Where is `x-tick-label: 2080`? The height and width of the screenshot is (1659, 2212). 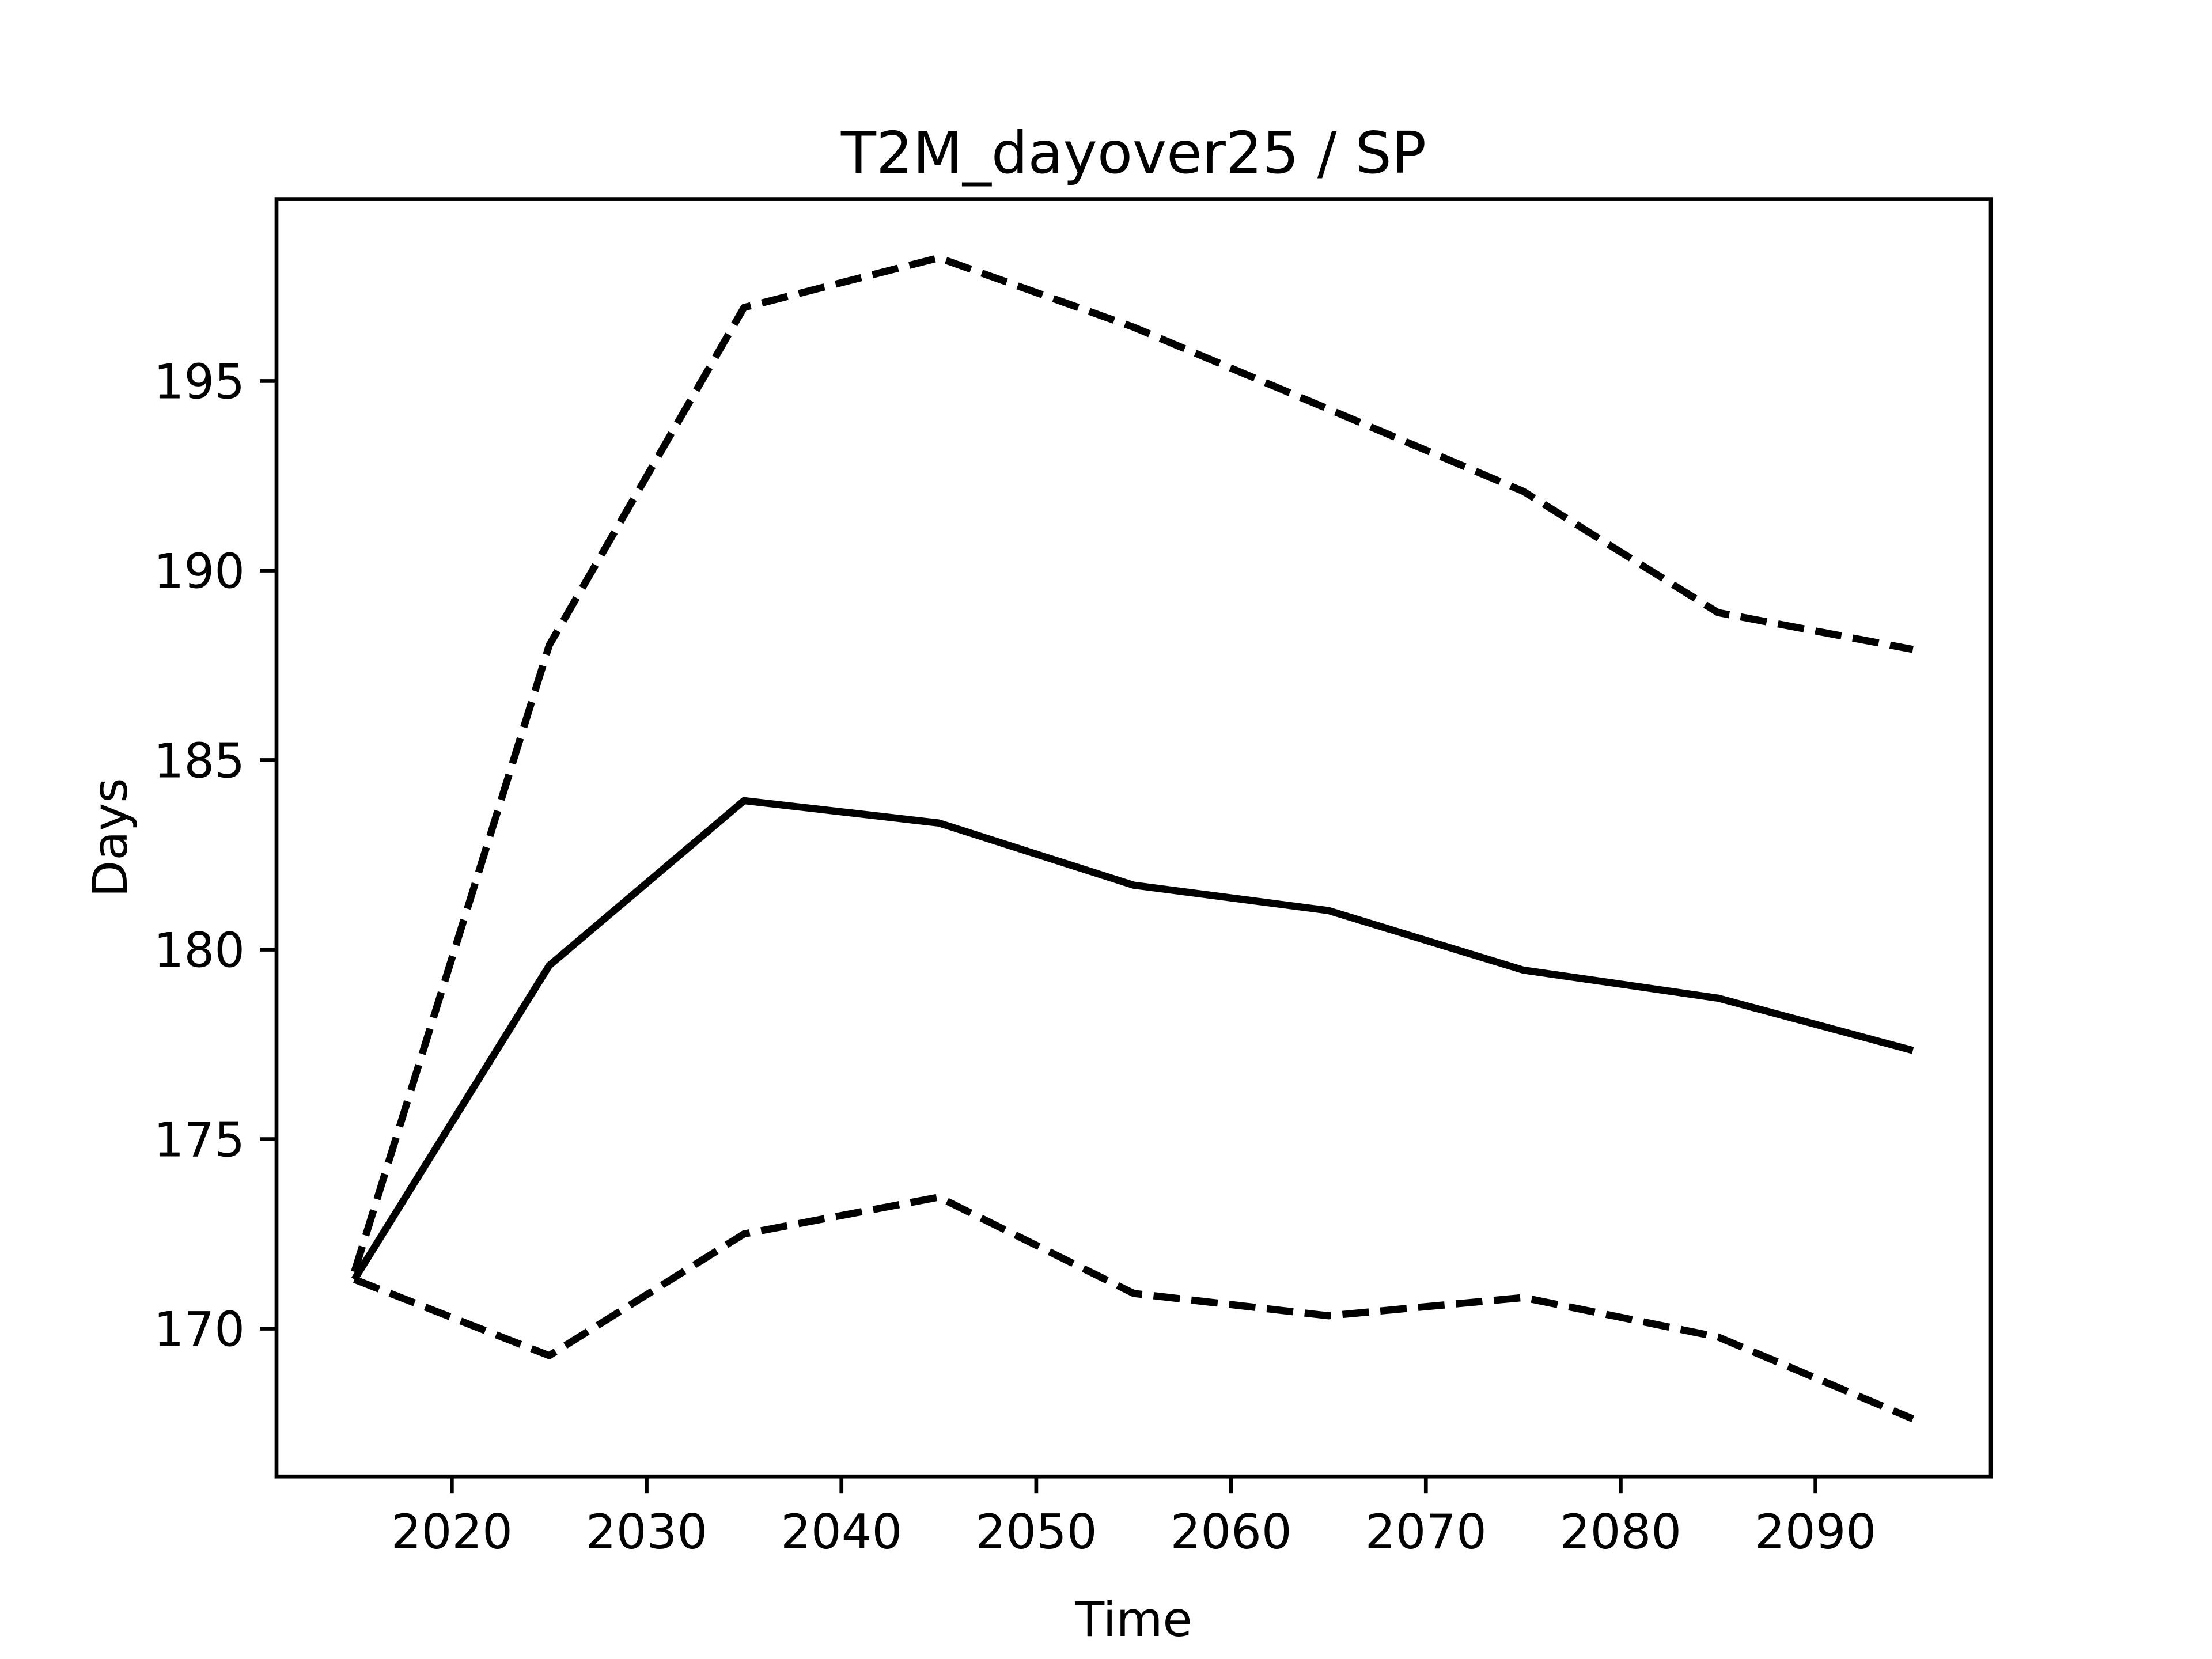
x-tick-label: 2080 is located at coordinates (1620, 1532).